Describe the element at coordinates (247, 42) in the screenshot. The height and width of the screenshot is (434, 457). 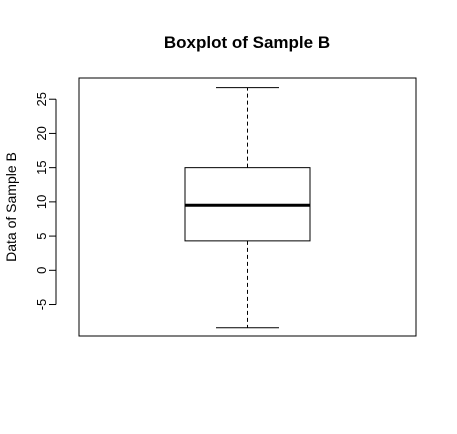
I see `chart-title: Boxplot of Sample B` at that location.